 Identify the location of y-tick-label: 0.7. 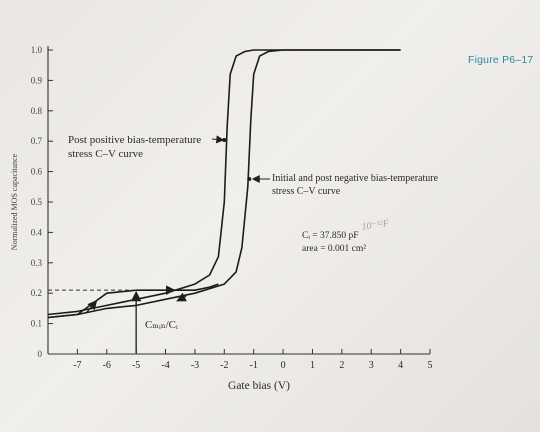
(37, 141).